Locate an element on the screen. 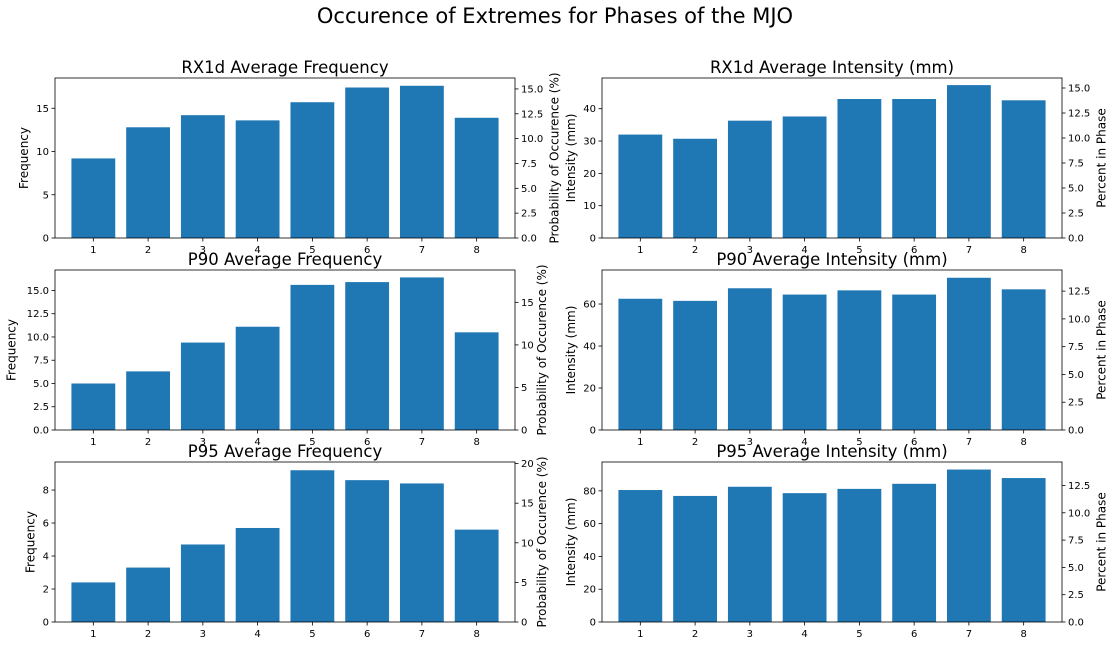 Image resolution: width=1111 pixels, height=646 pixels. y2-tick-label: 10 is located at coordinates (527, 345).